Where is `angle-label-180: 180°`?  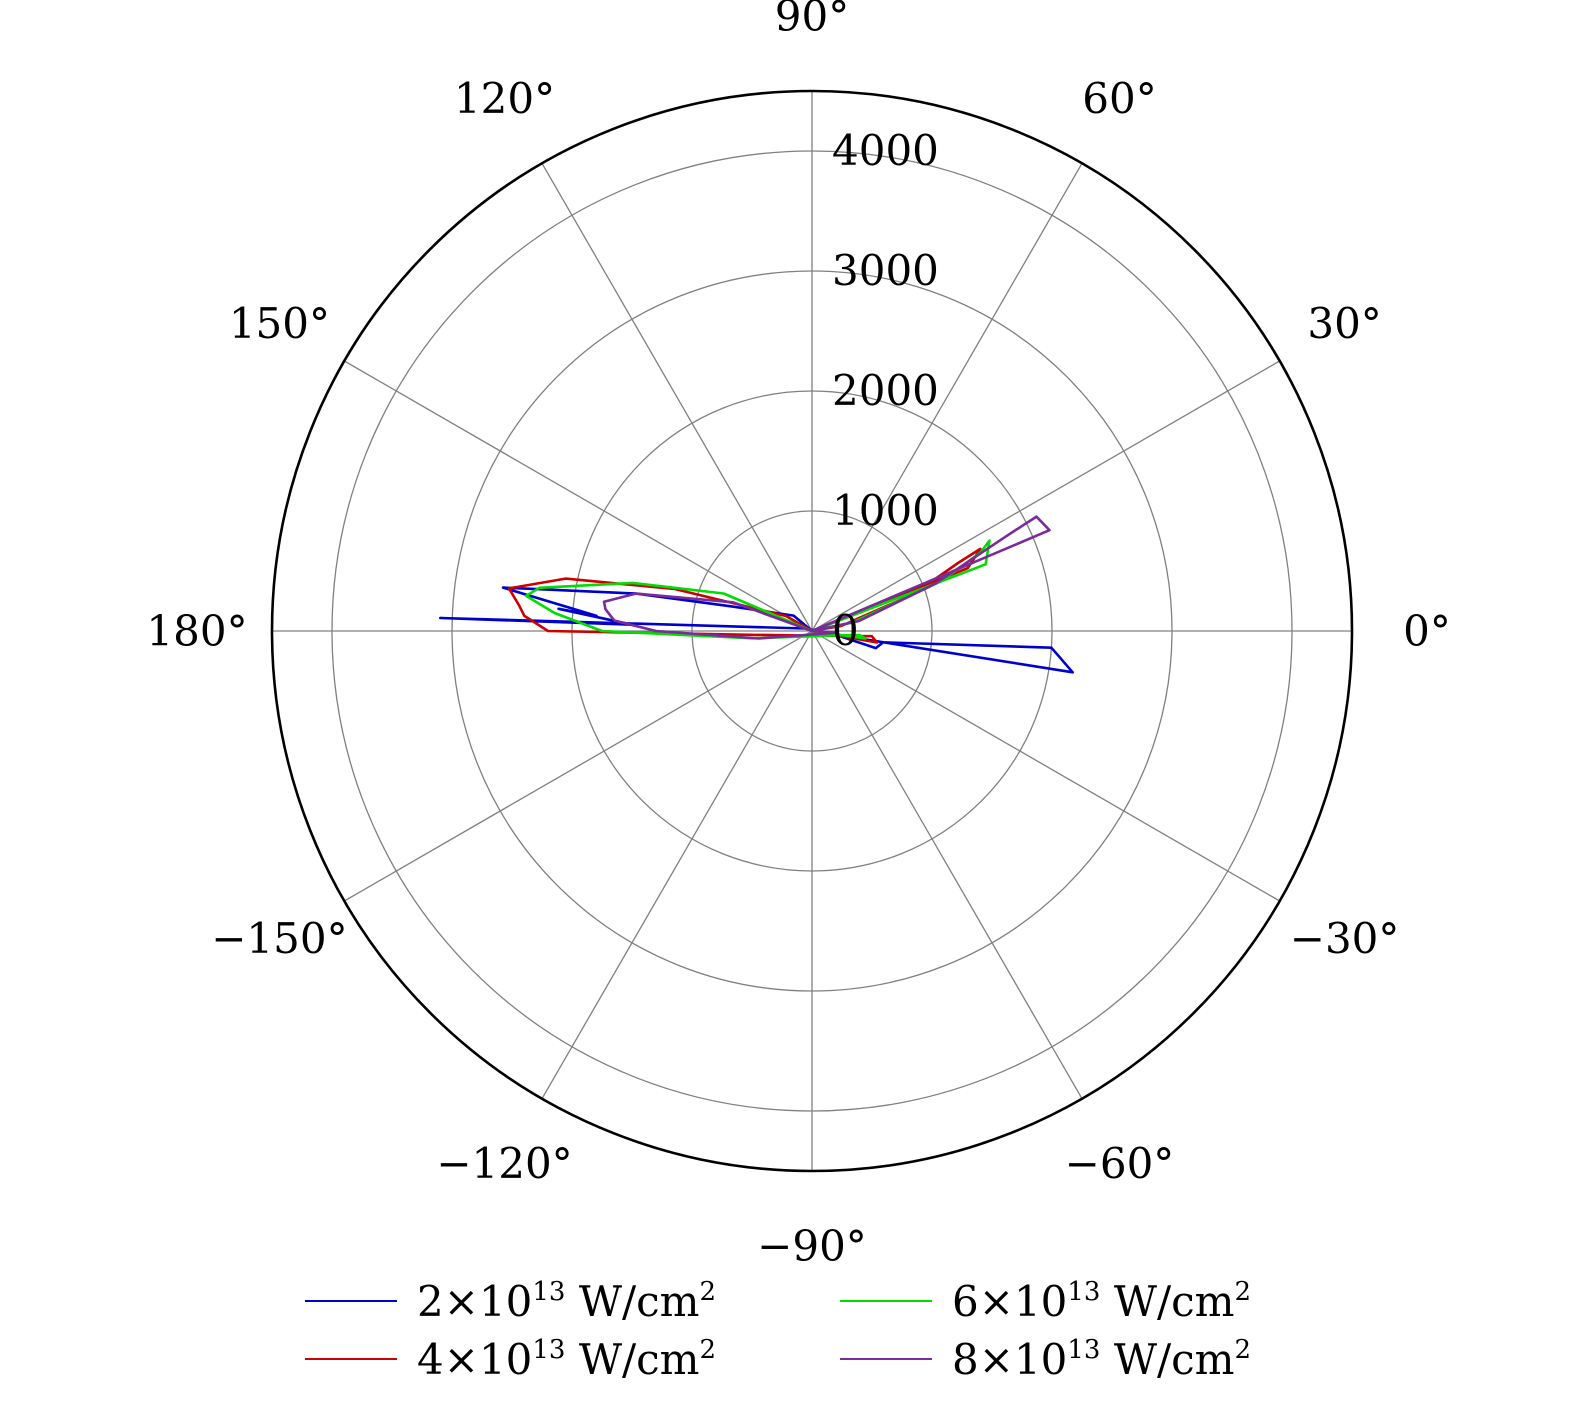
angle-label-180: 180° is located at coordinates (196, 631).